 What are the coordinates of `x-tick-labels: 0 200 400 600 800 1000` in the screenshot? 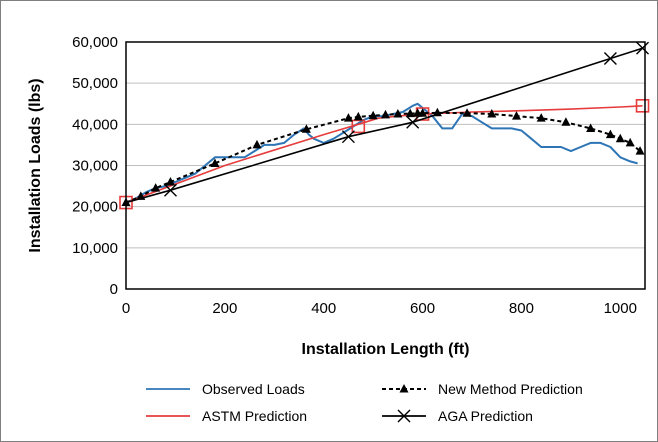 It's located at (379, 308).